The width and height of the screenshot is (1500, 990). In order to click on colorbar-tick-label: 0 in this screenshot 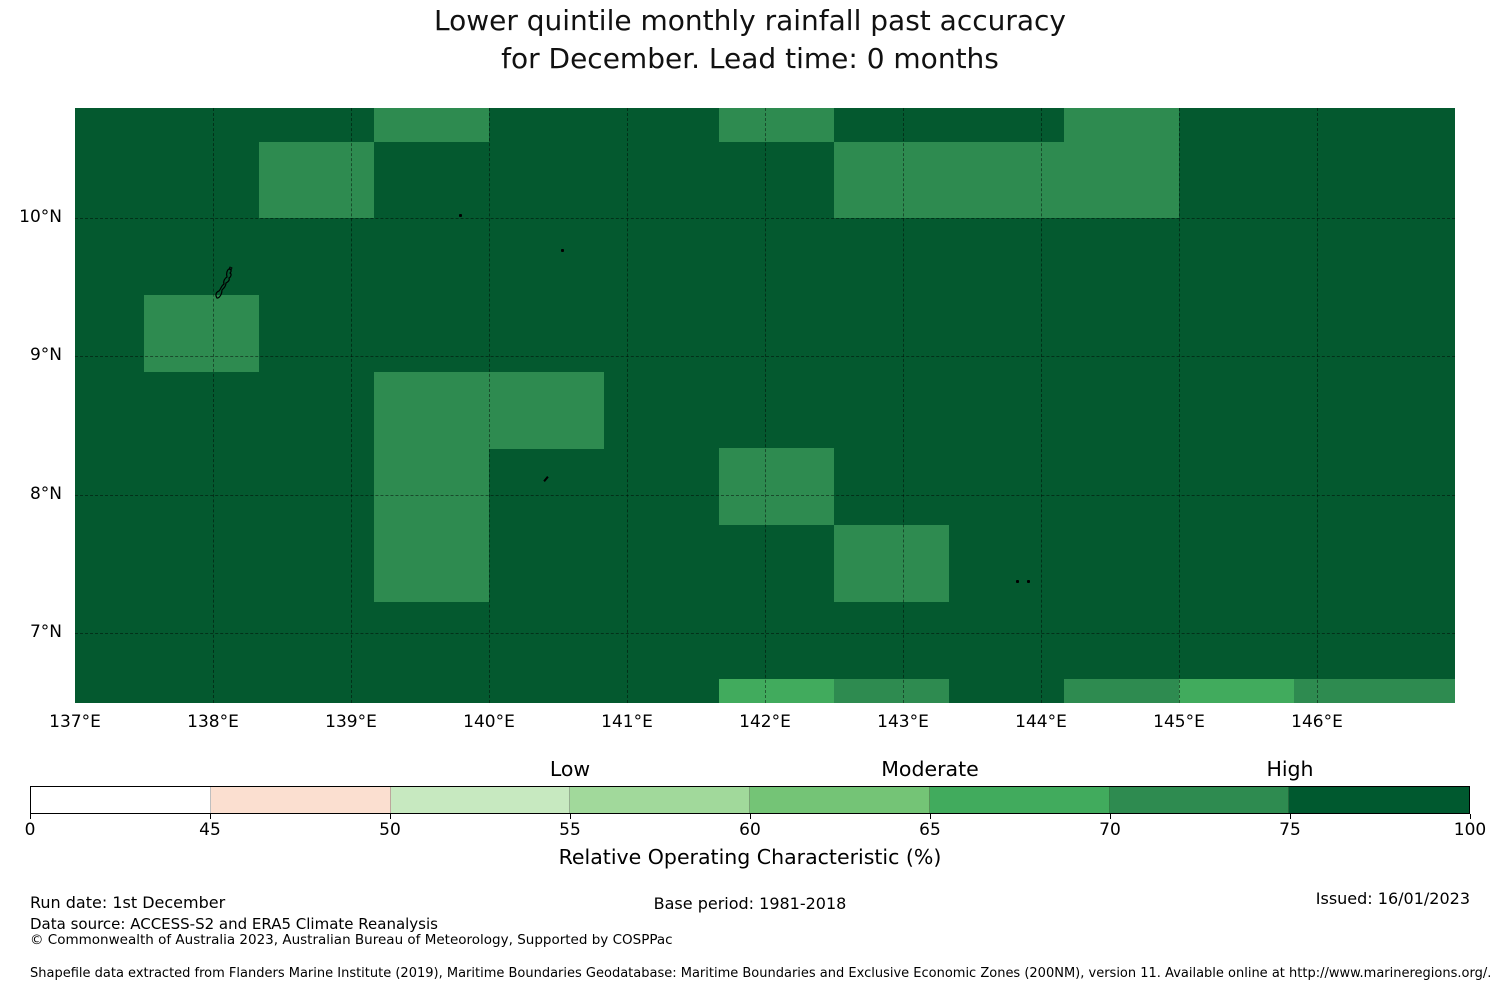, I will do `click(30, 830)`.